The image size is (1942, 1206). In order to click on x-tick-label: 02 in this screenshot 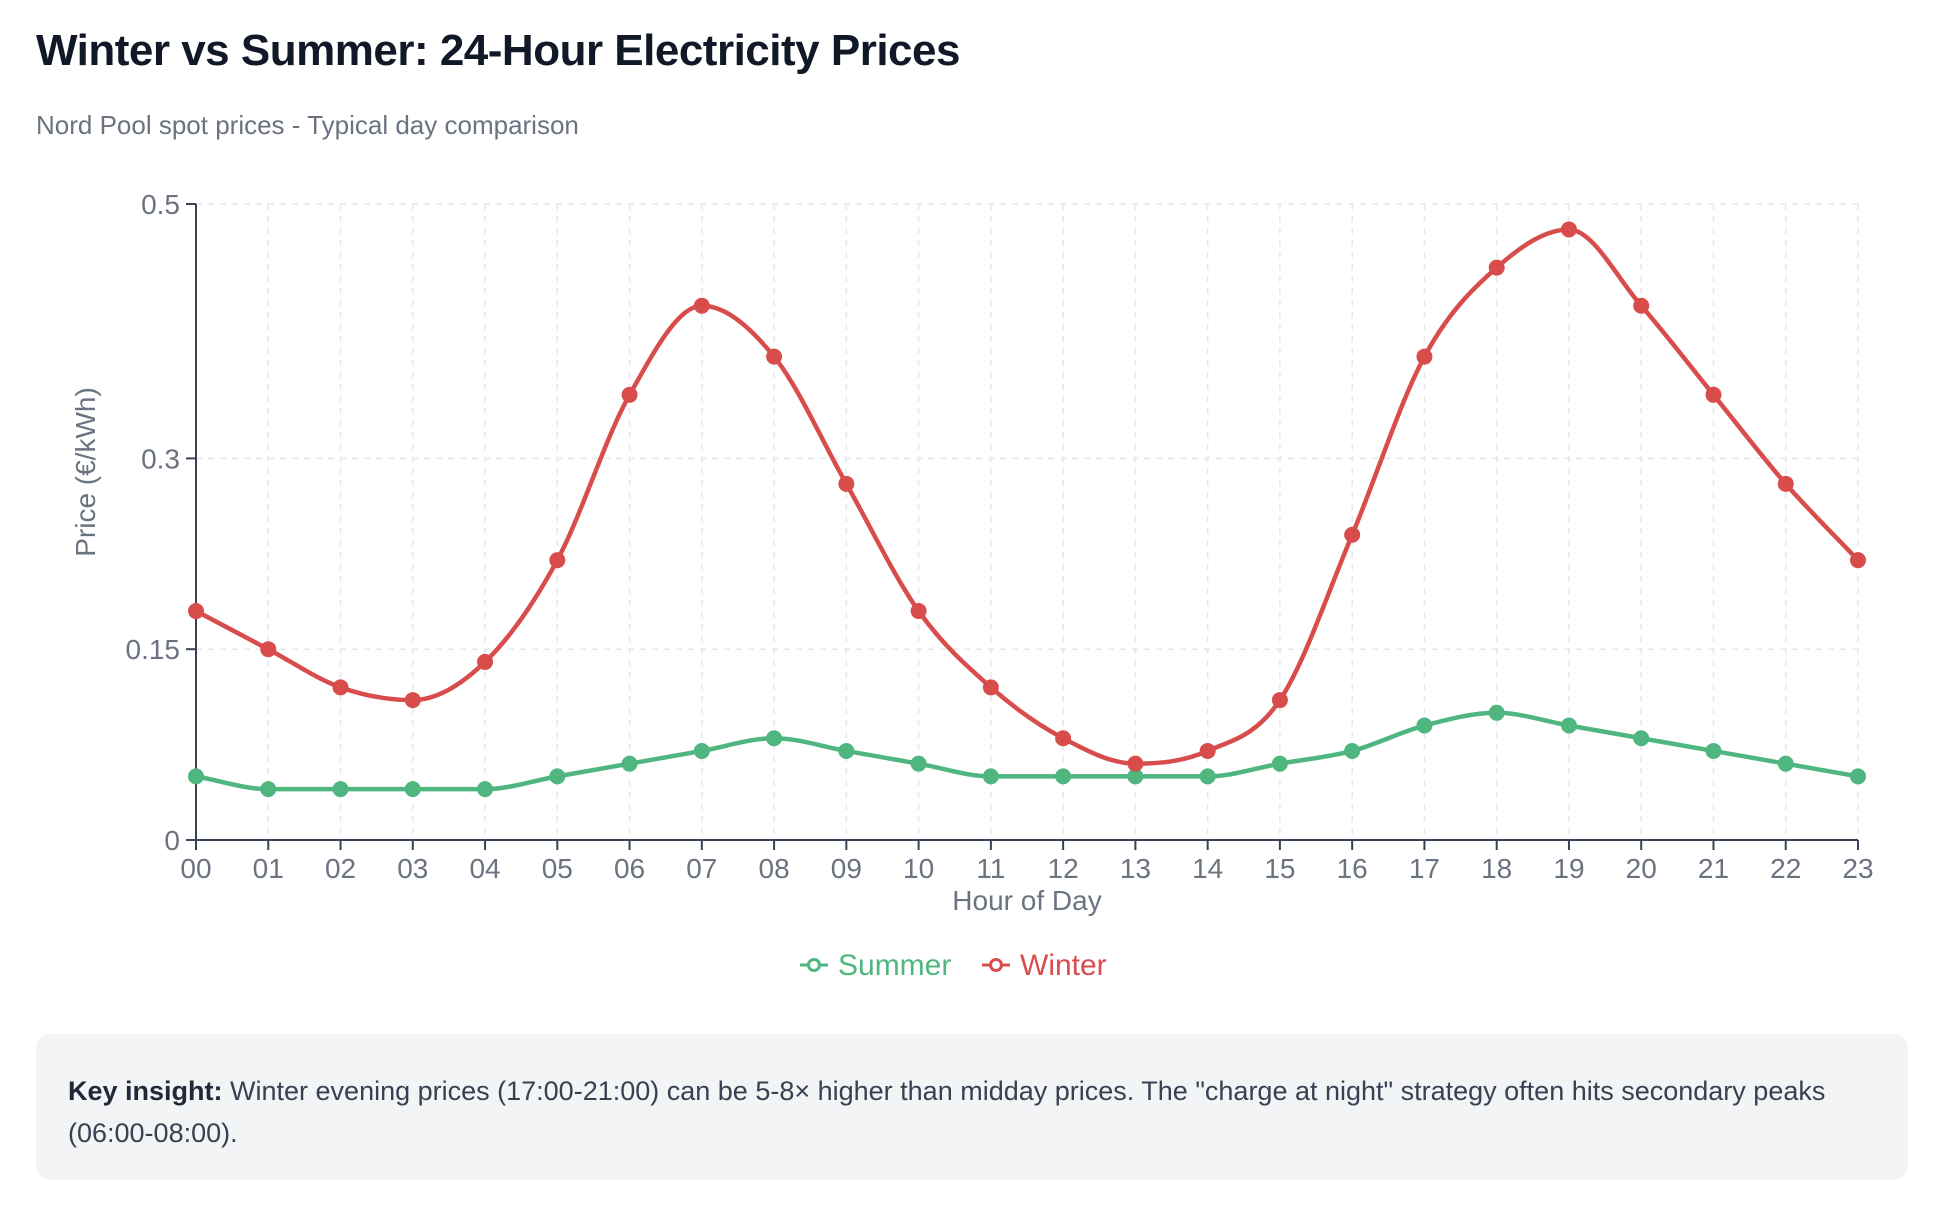, I will do `click(340, 868)`.